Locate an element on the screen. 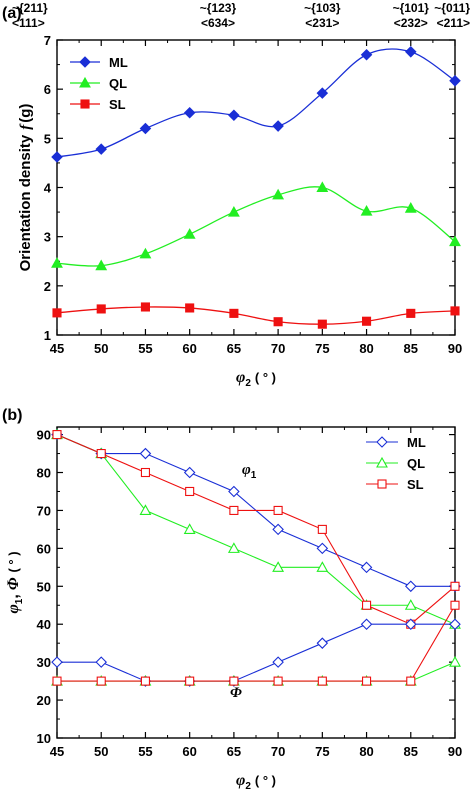 This screenshot has height=792, width=474. orientation-annotation-uvw: <211> is located at coordinates (453, 23).